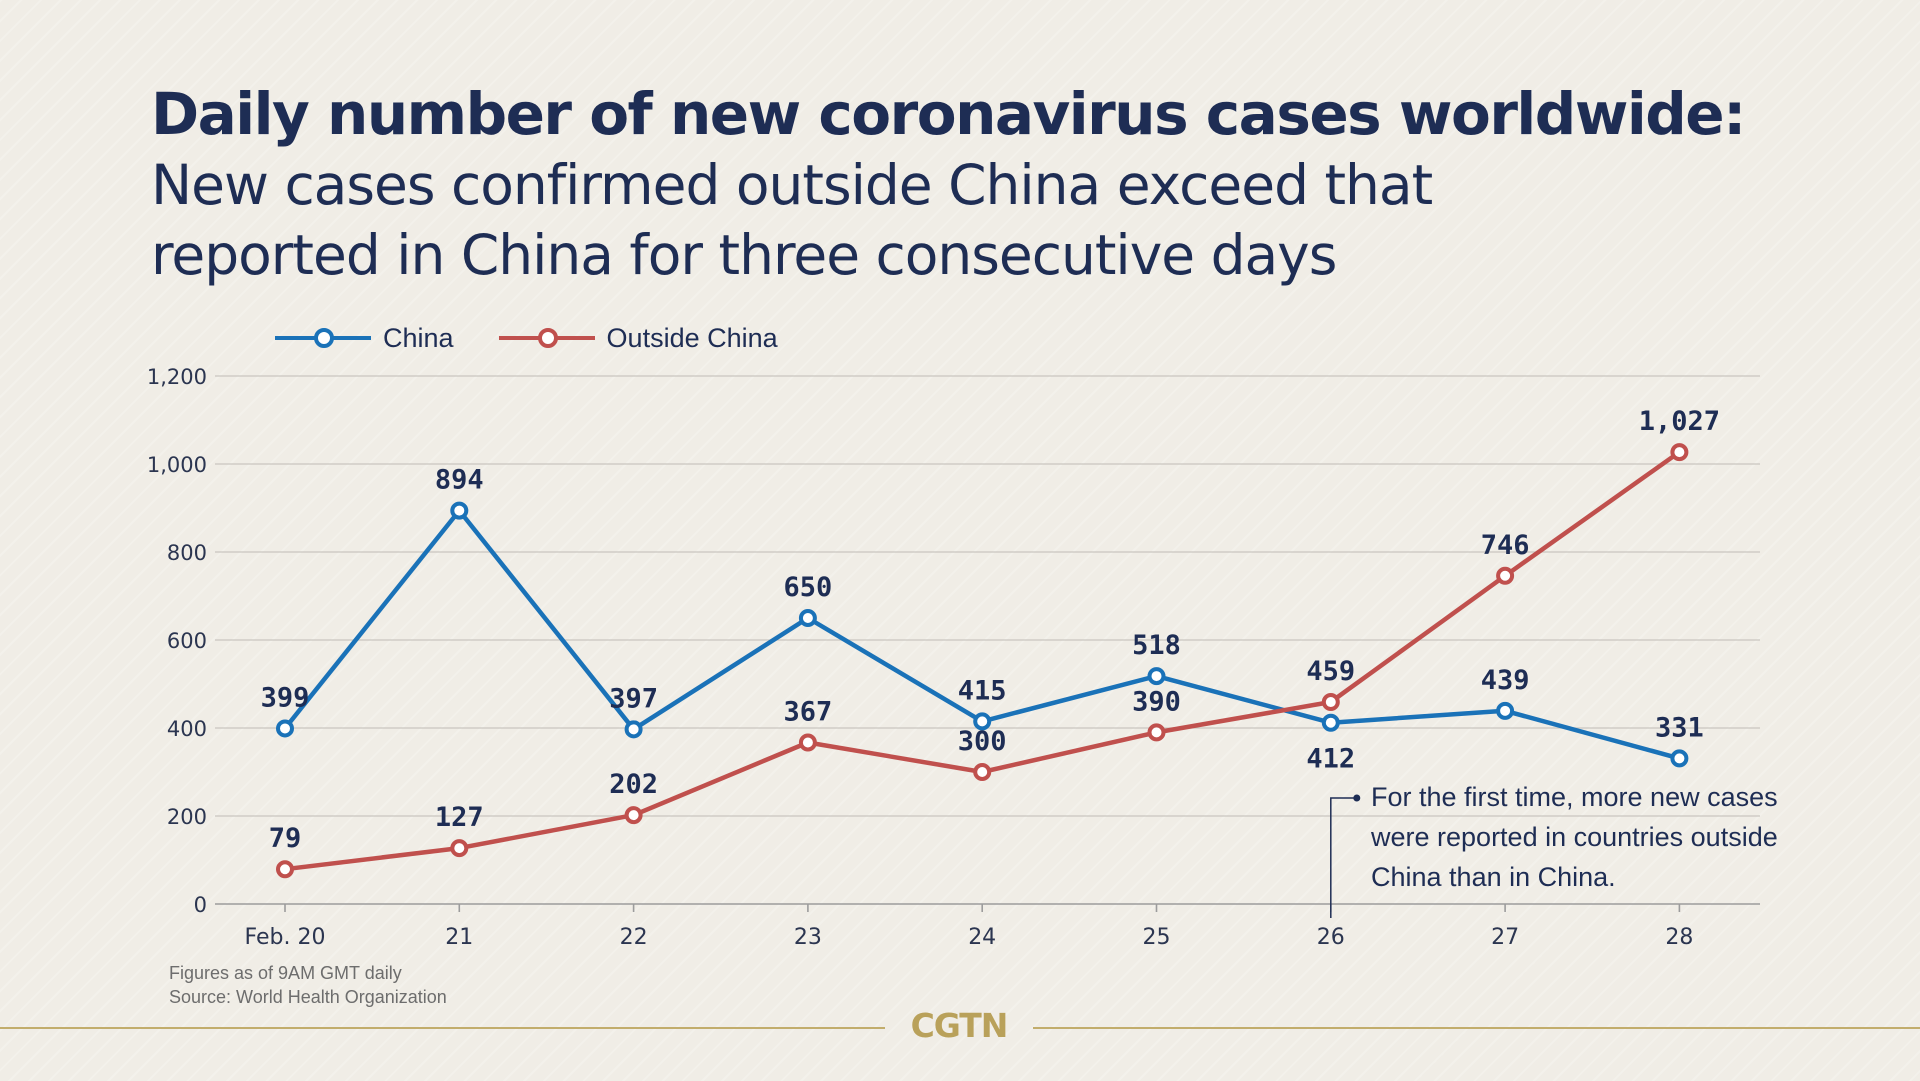 This screenshot has width=1920, height=1081. What do you see at coordinates (982, 690) in the screenshot?
I see `data-label-china: 415` at bounding box center [982, 690].